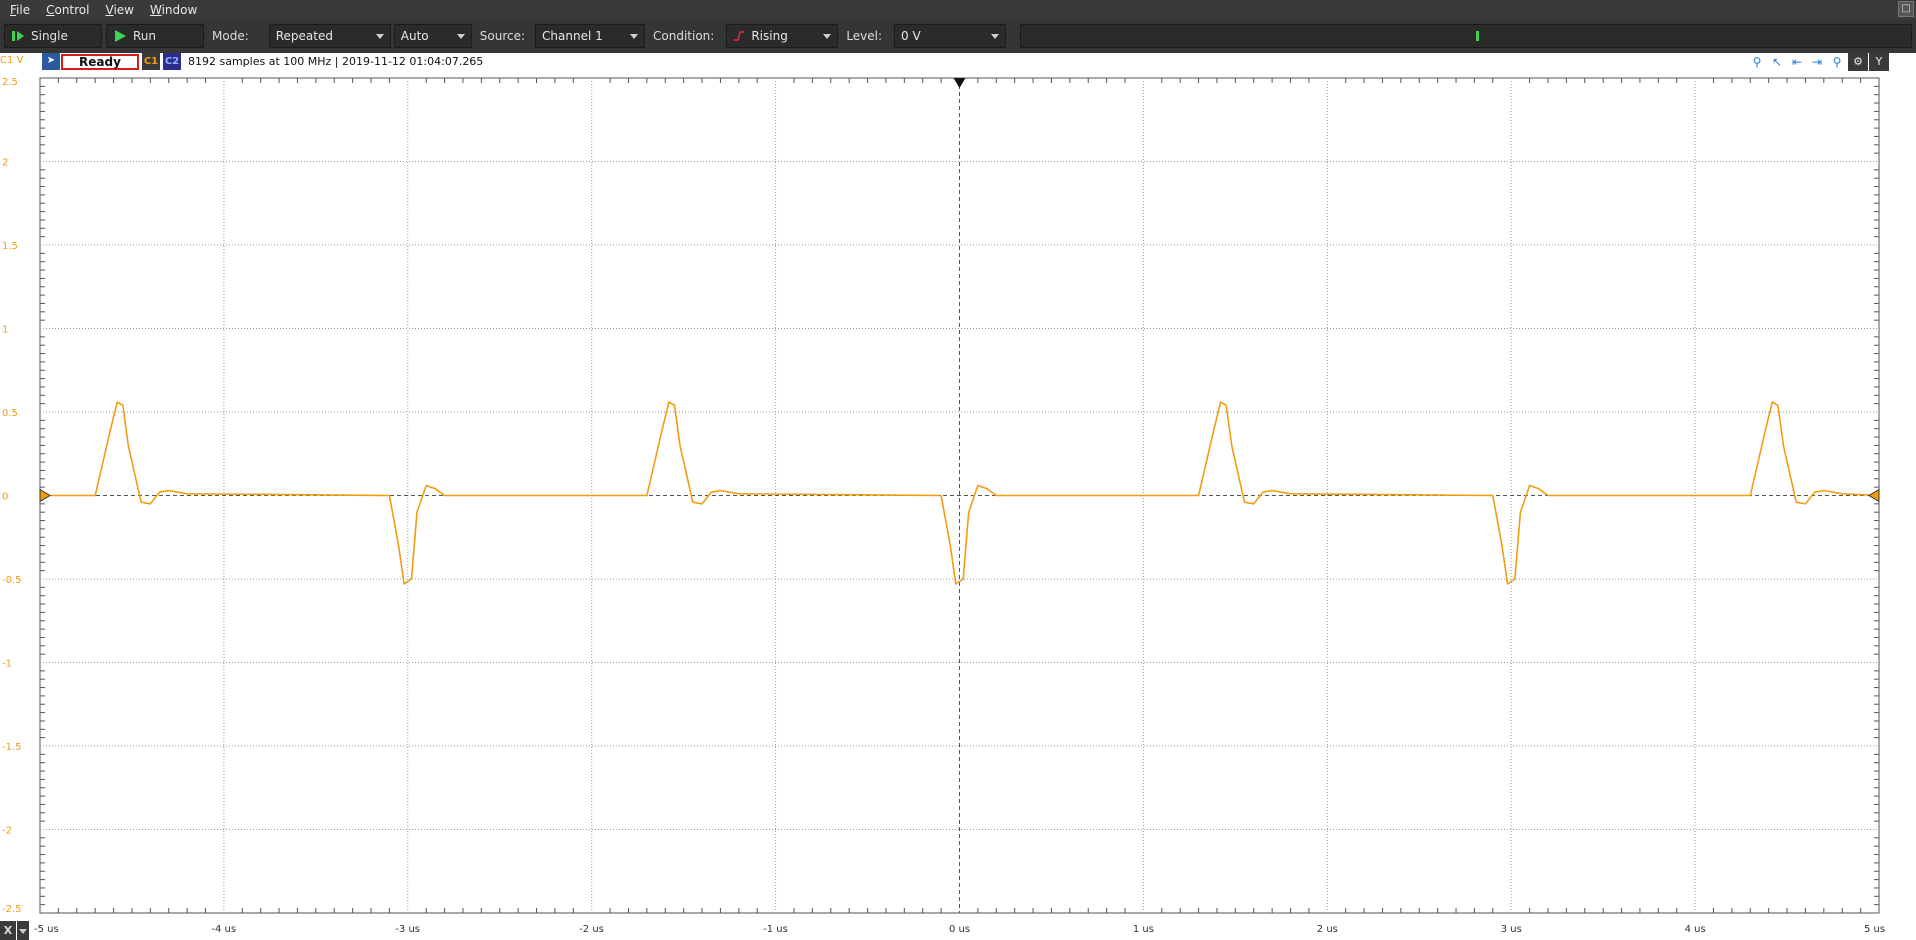 This screenshot has width=1916, height=940. I want to click on menu-file-rest: ile, so click(23, 9).